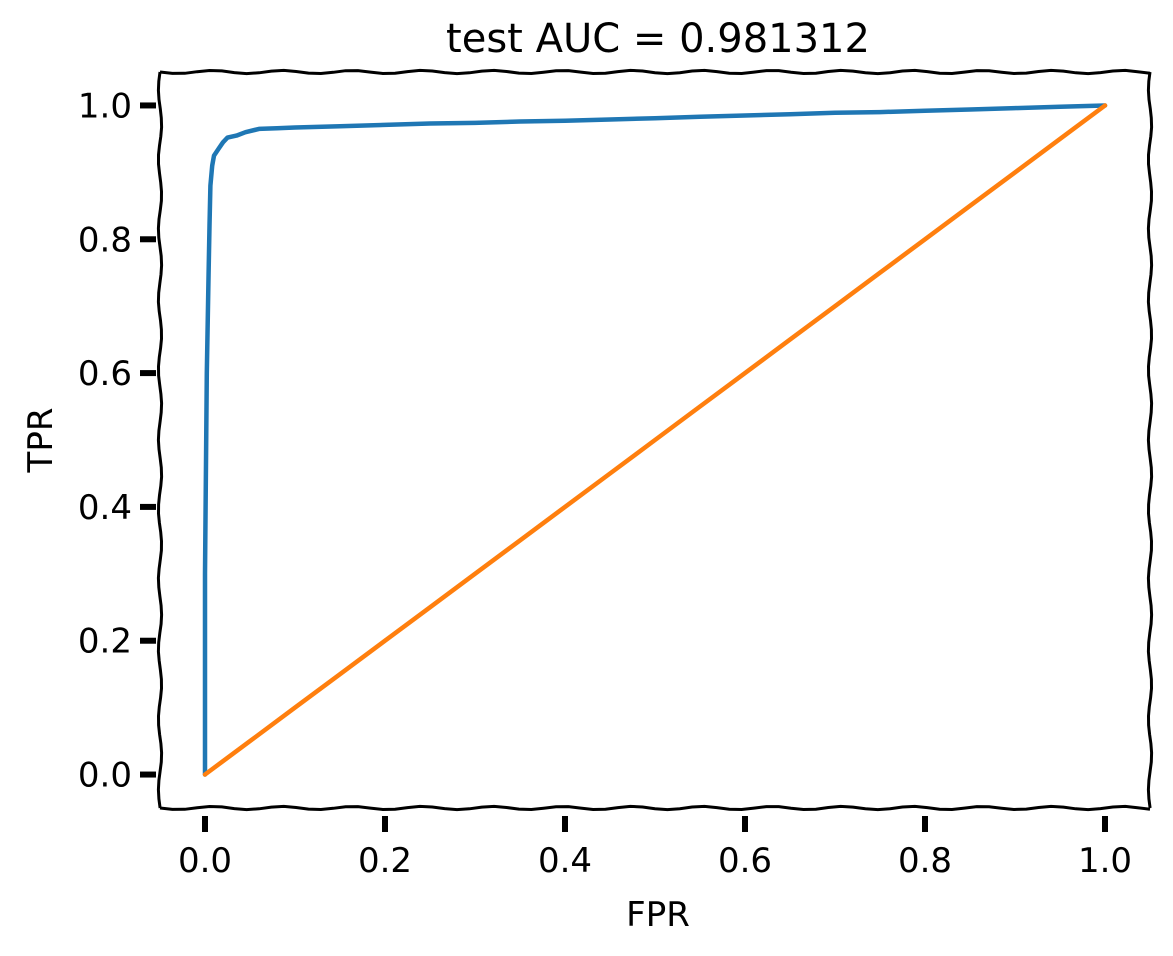  What do you see at coordinates (41, 441) in the screenshot?
I see `y-axis-label: TPR` at bounding box center [41, 441].